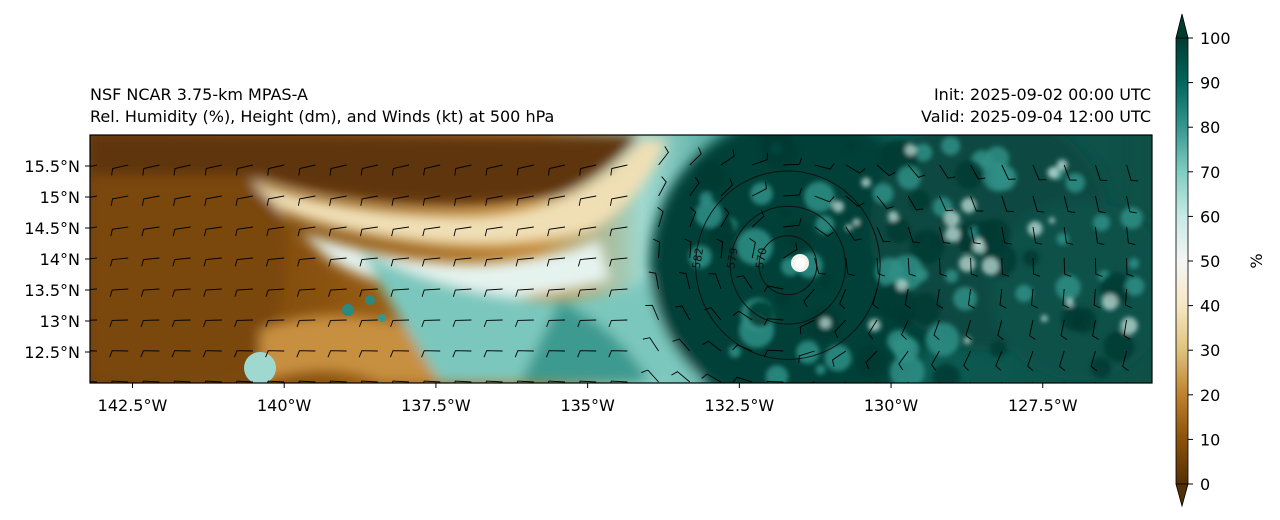  Describe the element at coordinates (587, 405) in the screenshot. I see `lon-tick-label: 135°W` at that location.